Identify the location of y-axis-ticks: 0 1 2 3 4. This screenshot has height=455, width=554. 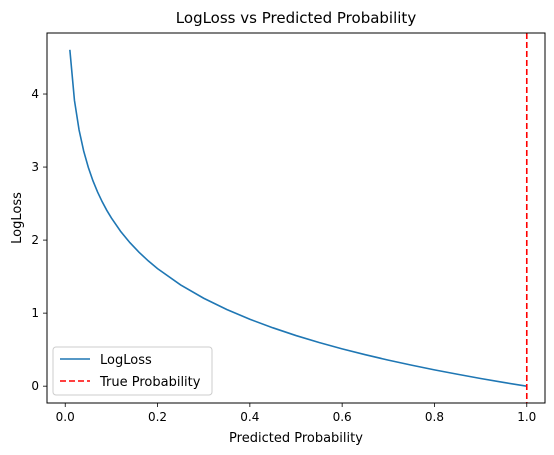
(39, 240).